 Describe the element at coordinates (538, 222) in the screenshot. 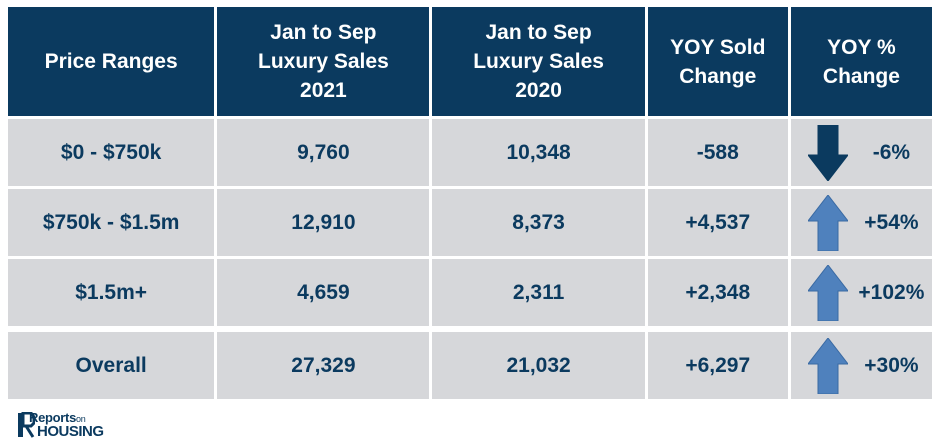

I see `cell-sales-2020: 8,373` at that location.